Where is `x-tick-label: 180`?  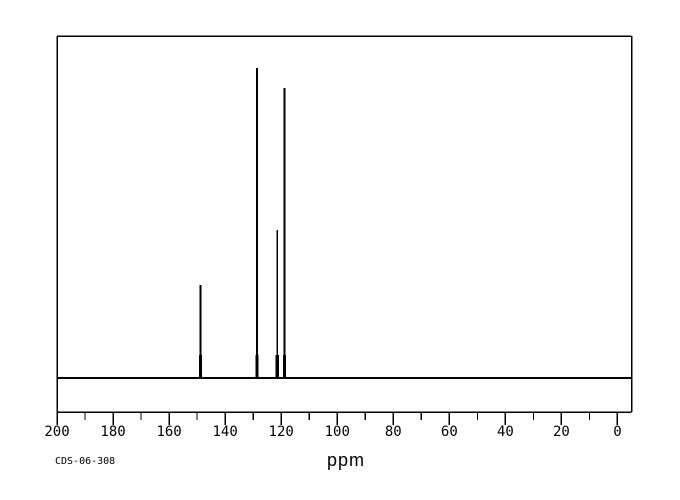
x-tick-label: 180 is located at coordinates (112, 432).